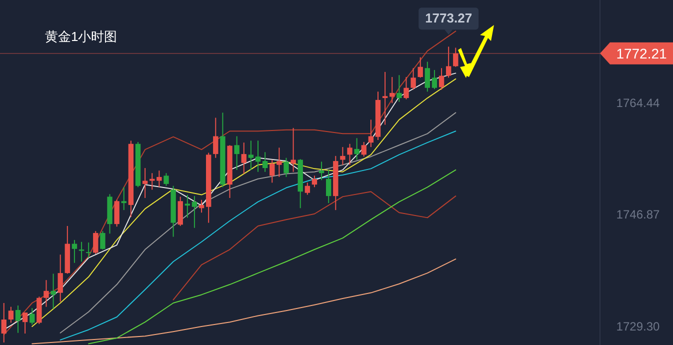 The height and width of the screenshot is (345, 673). What do you see at coordinates (638, 103) in the screenshot?
I see `y-tick-label: 1764.44` at bounding box center [638, 103].